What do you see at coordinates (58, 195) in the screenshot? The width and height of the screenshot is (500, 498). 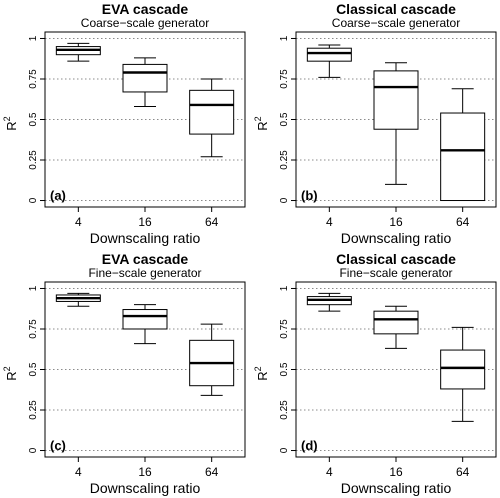 I see `panel-label: (a)` at bounding box center [58, 195].